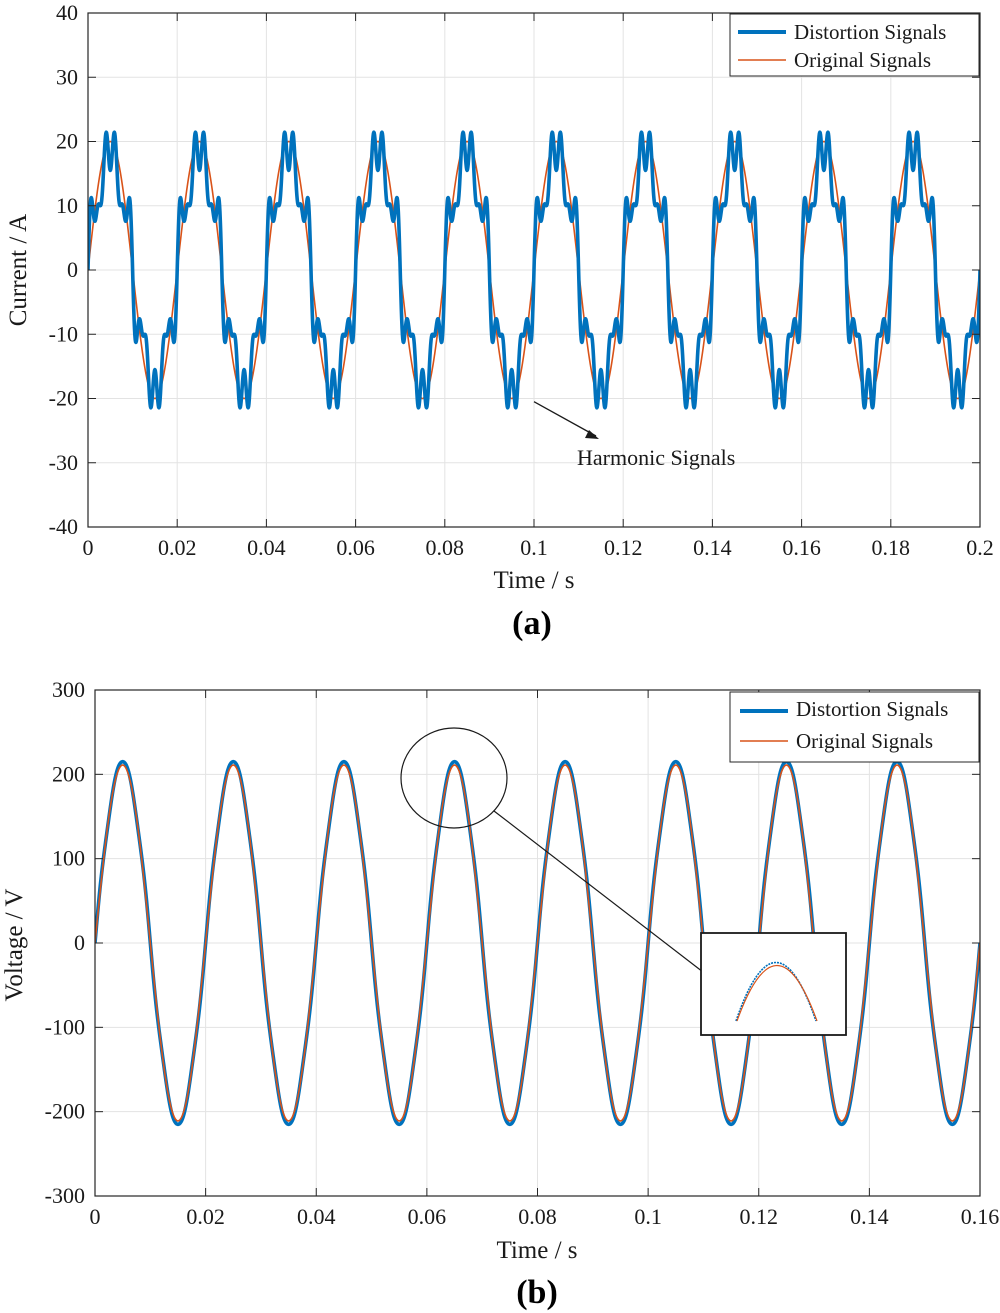 The height and width of the screenshot is (1313, 1000). I want to click on panel-a-legend-label-distortion: Distortion Signals, so click(870, 32).